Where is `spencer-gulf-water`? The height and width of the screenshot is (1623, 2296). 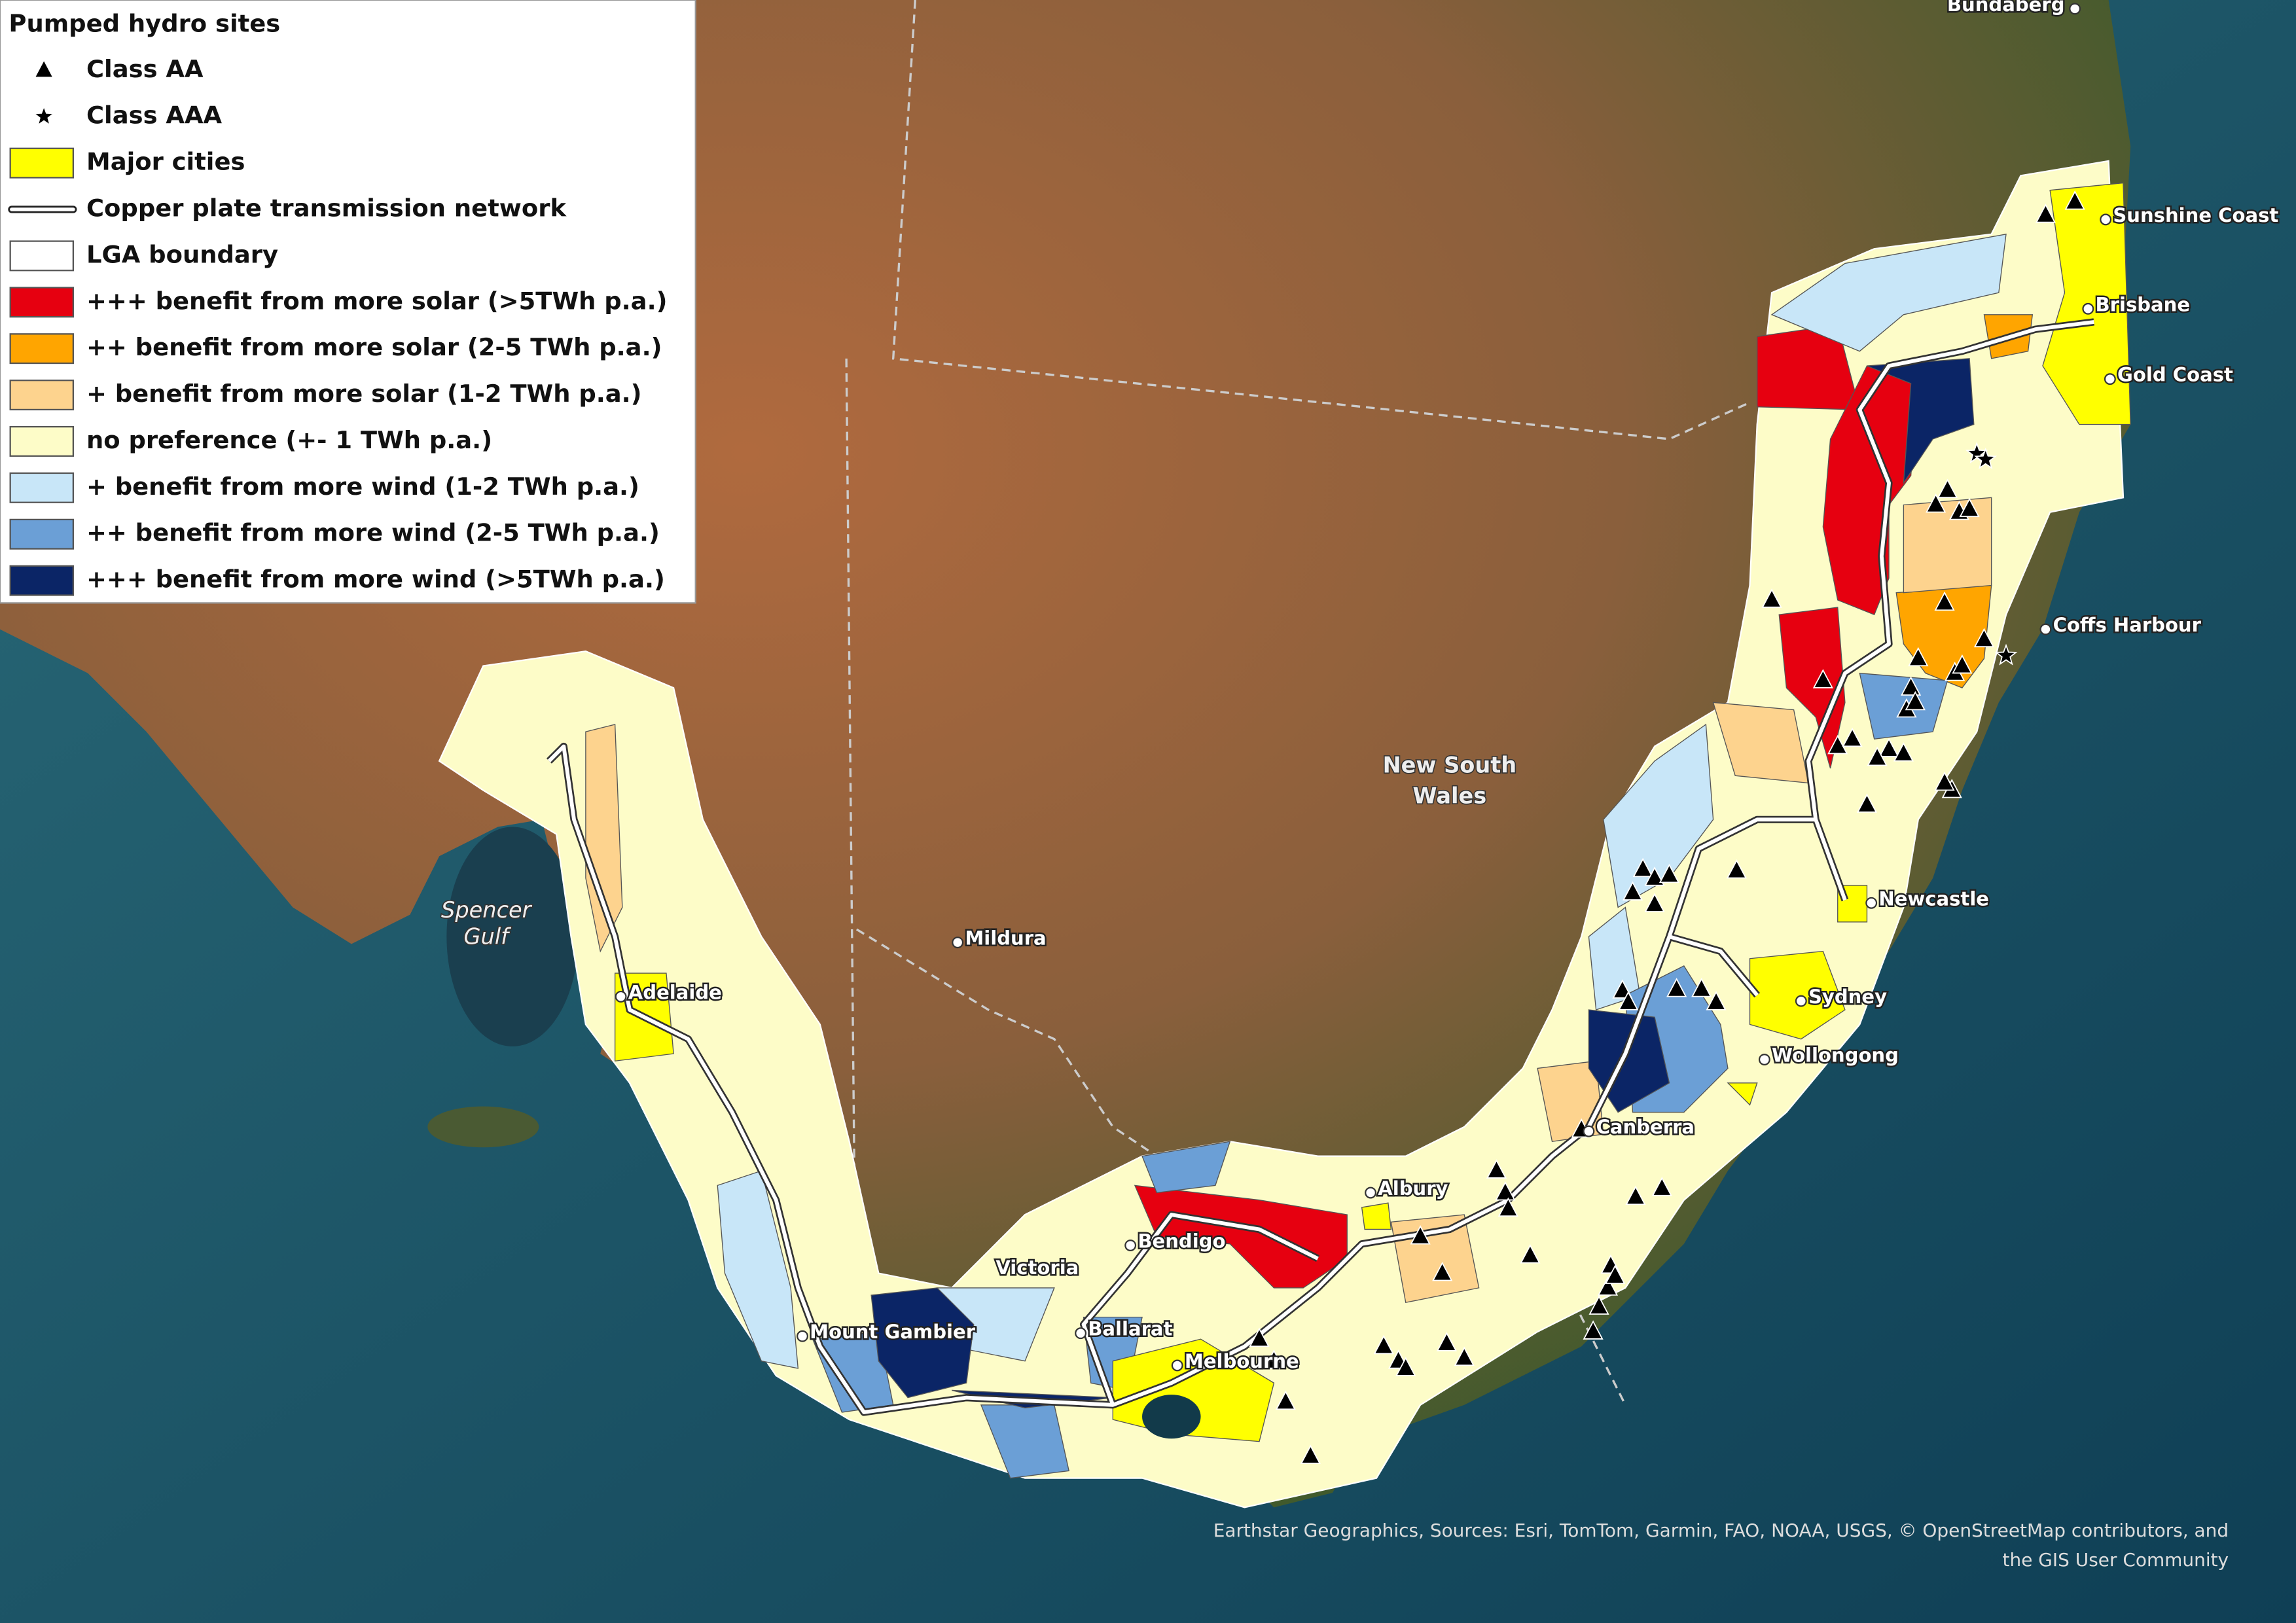
spencer-gulf-water is located at coordinates (512, 937).